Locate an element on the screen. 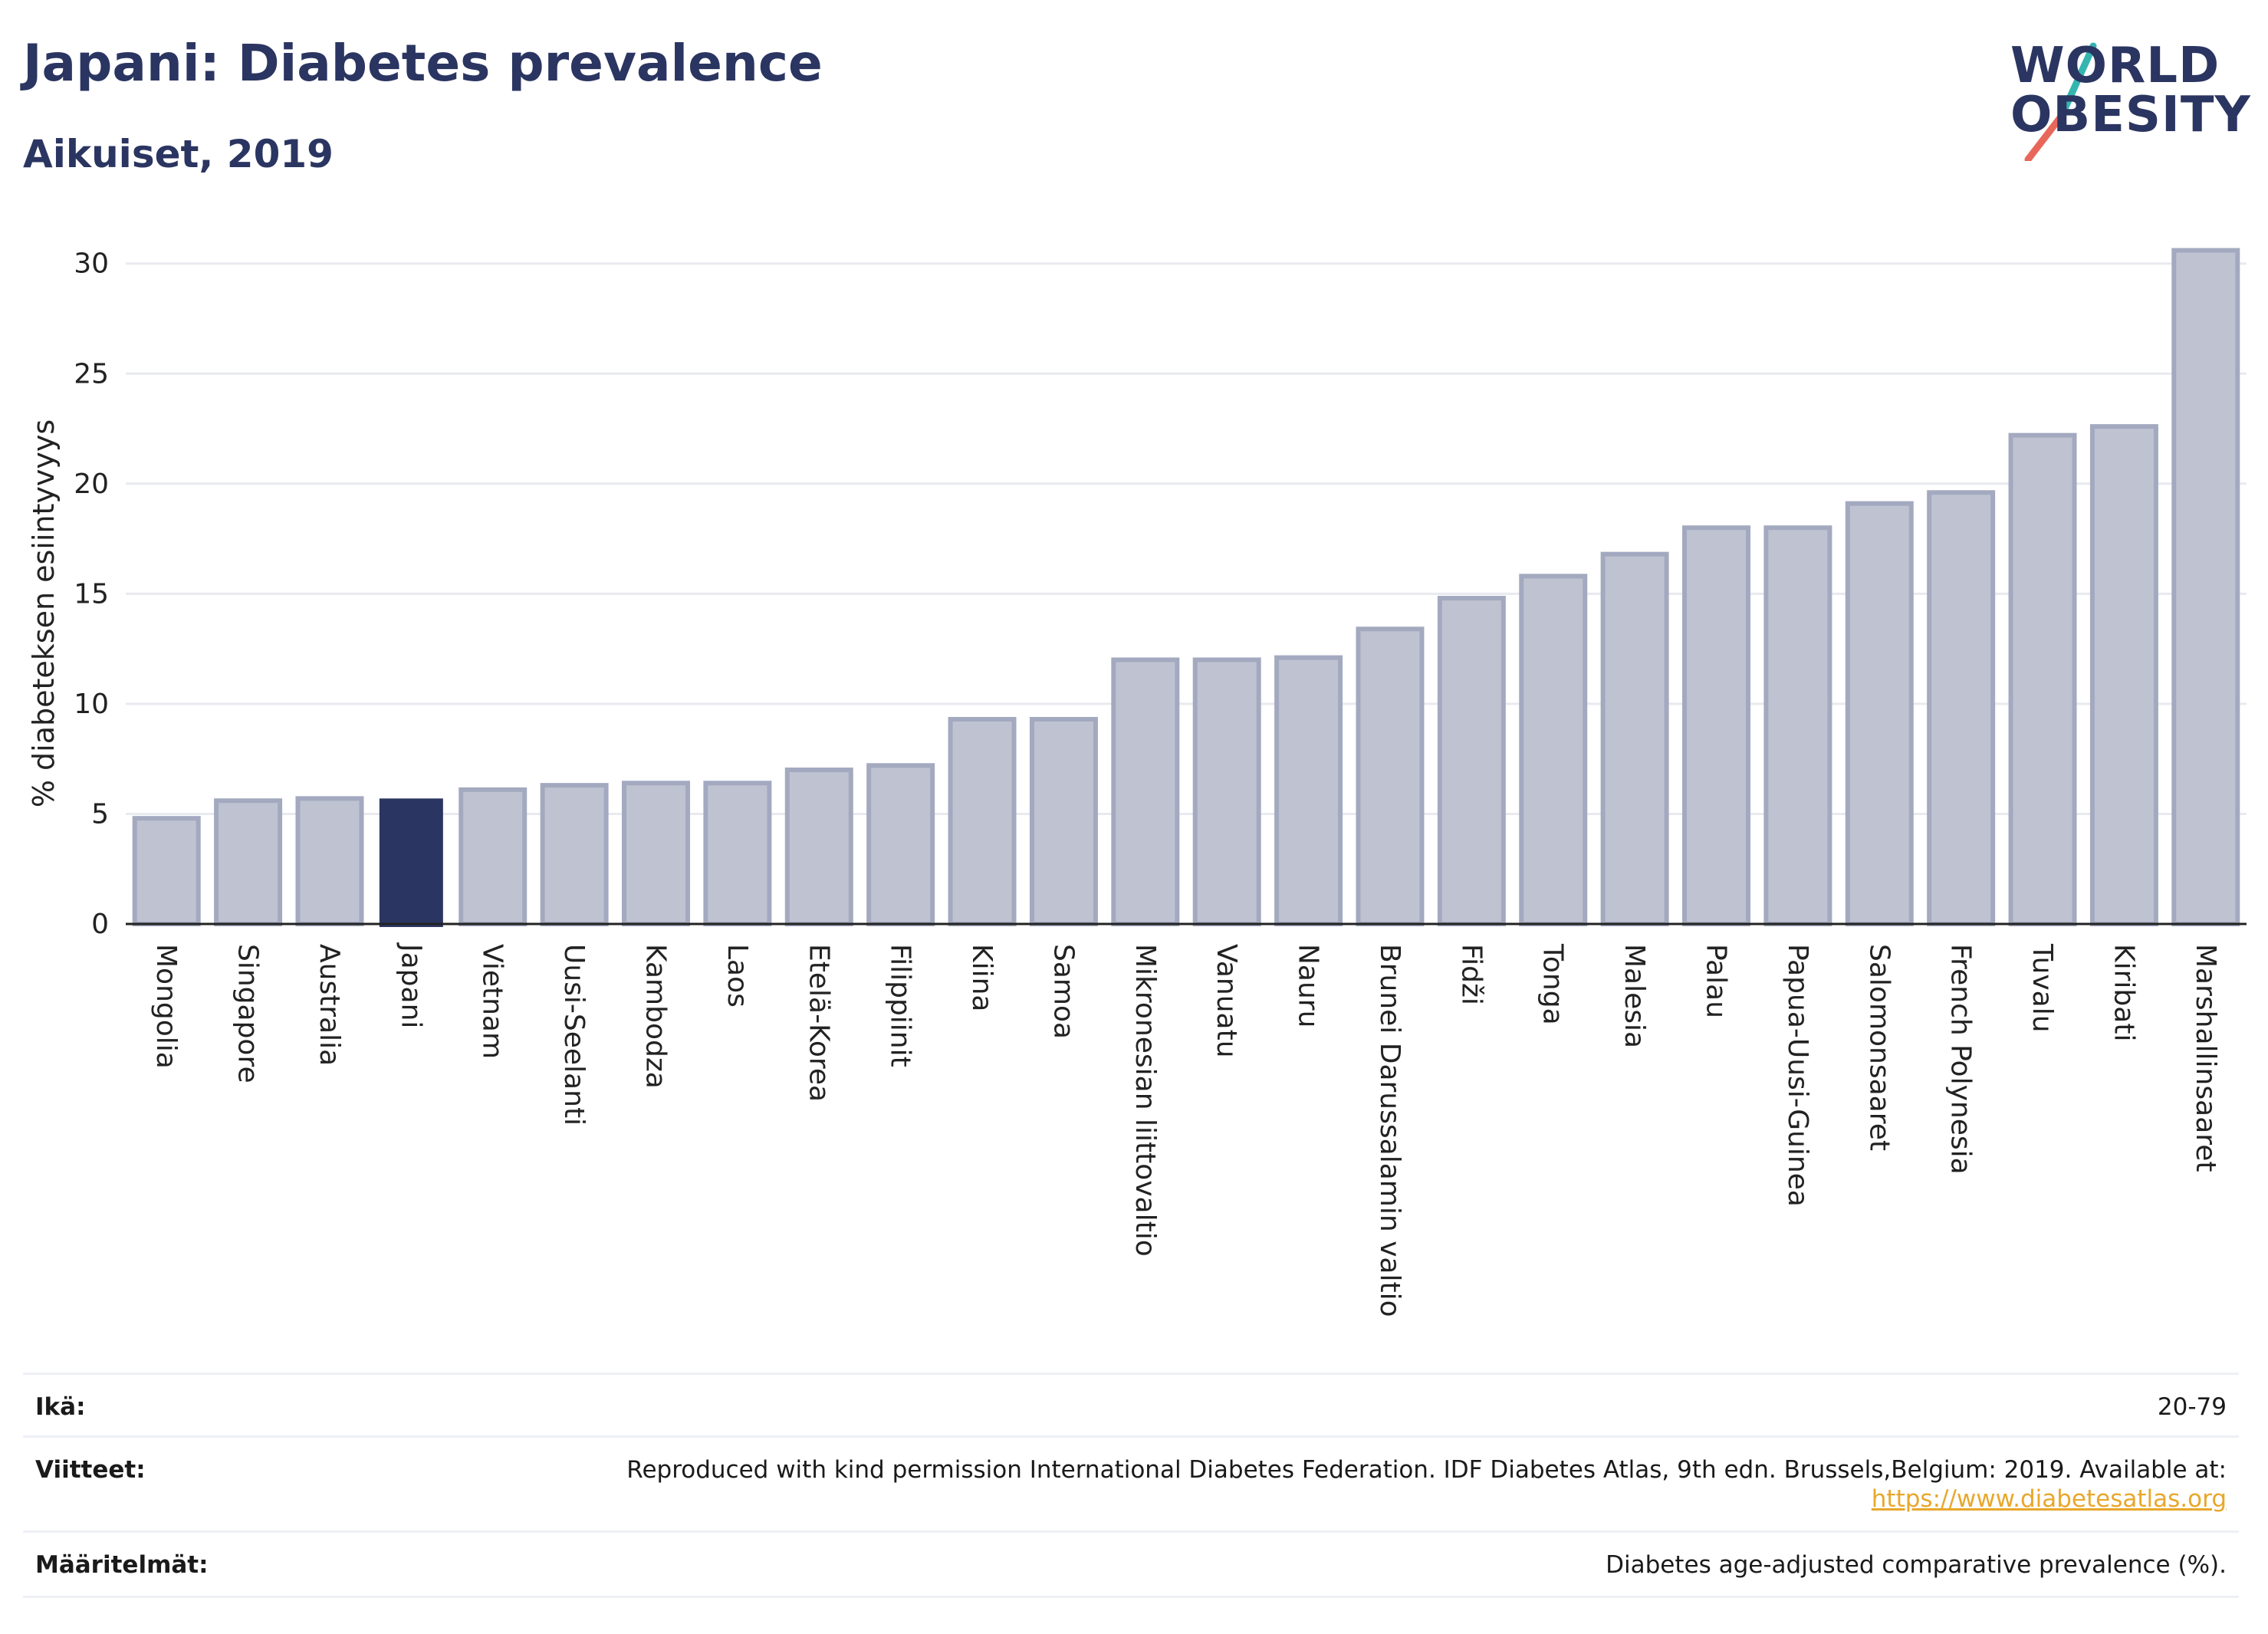 The height and width of the screenshot is (1634, 2268). references-label: Viitteet: is located at coordinates (90, 1470).